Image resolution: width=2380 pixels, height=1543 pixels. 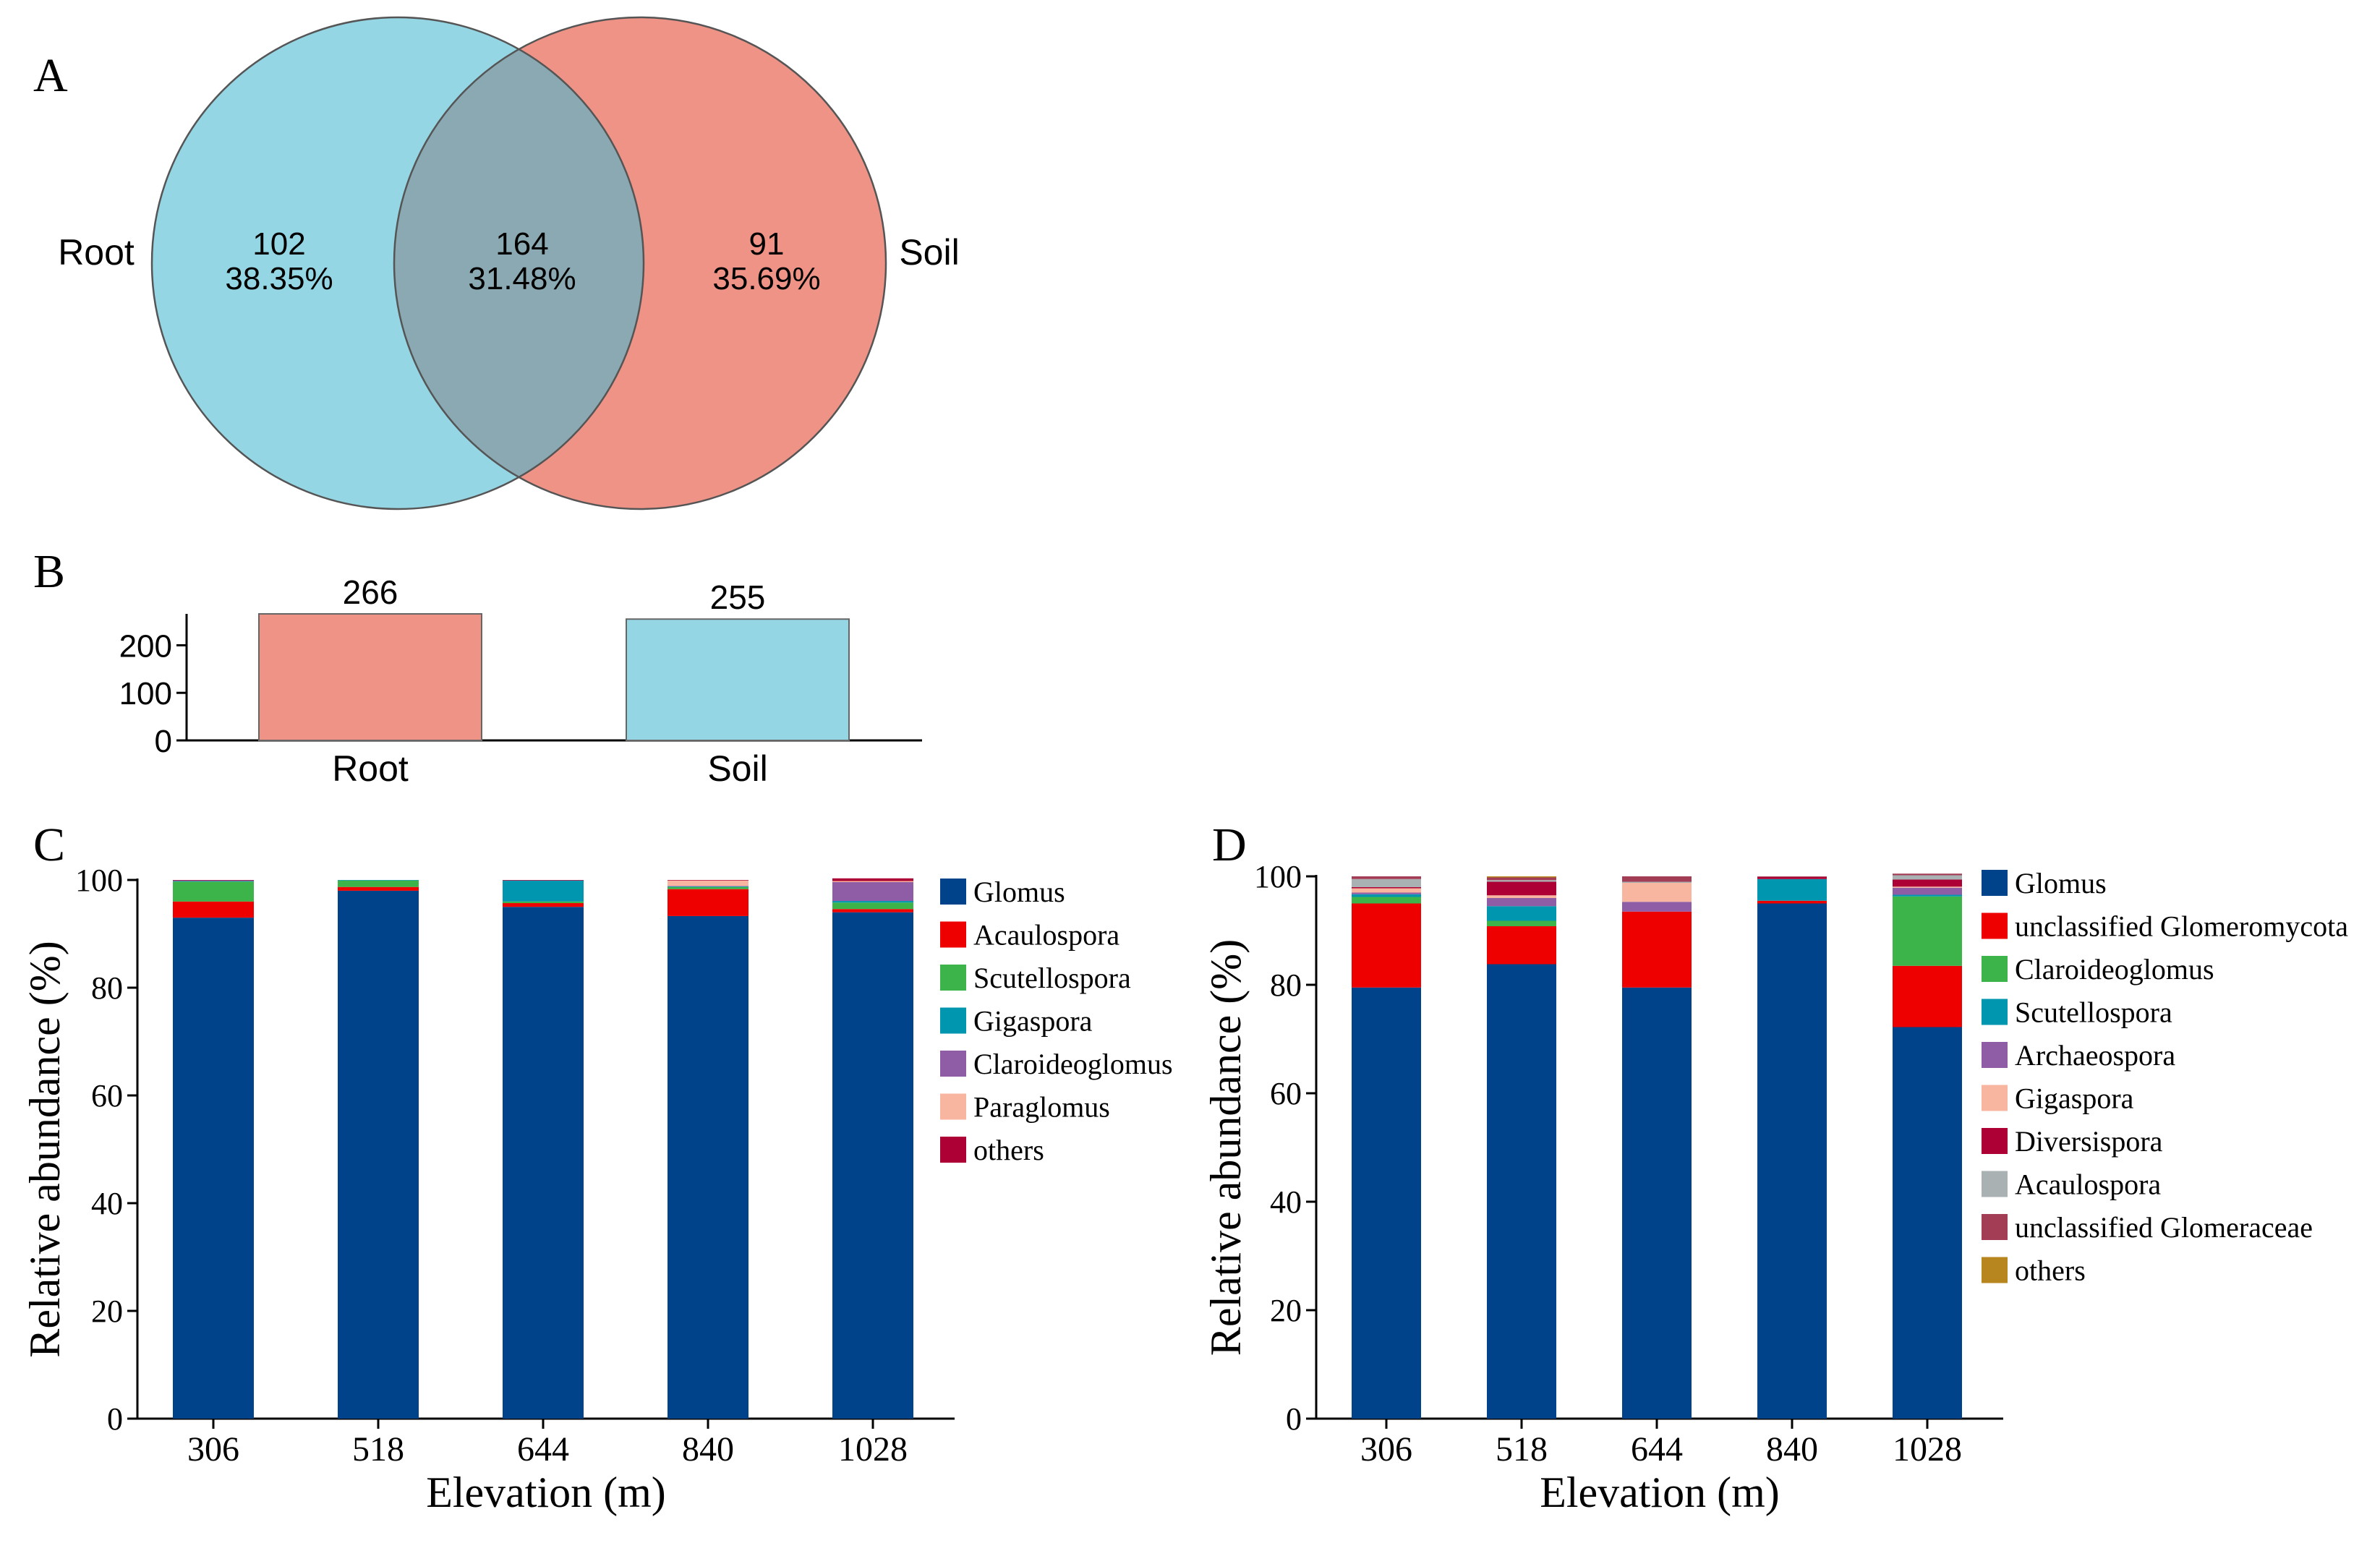 I want to click on venn-overlap-region, so click(x=519, y=263).